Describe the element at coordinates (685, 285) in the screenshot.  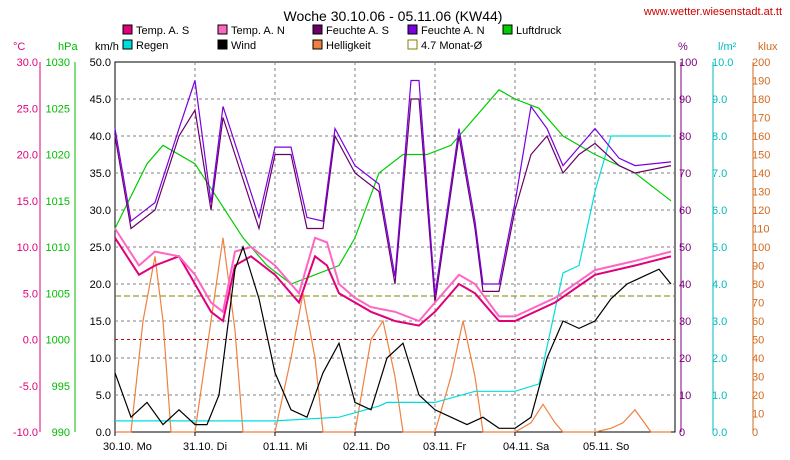
I see `tick-hum: 40` at that location.